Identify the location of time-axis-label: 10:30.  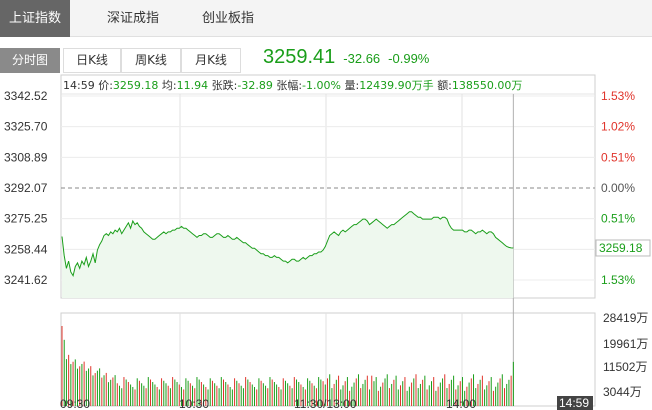
(194, 403).